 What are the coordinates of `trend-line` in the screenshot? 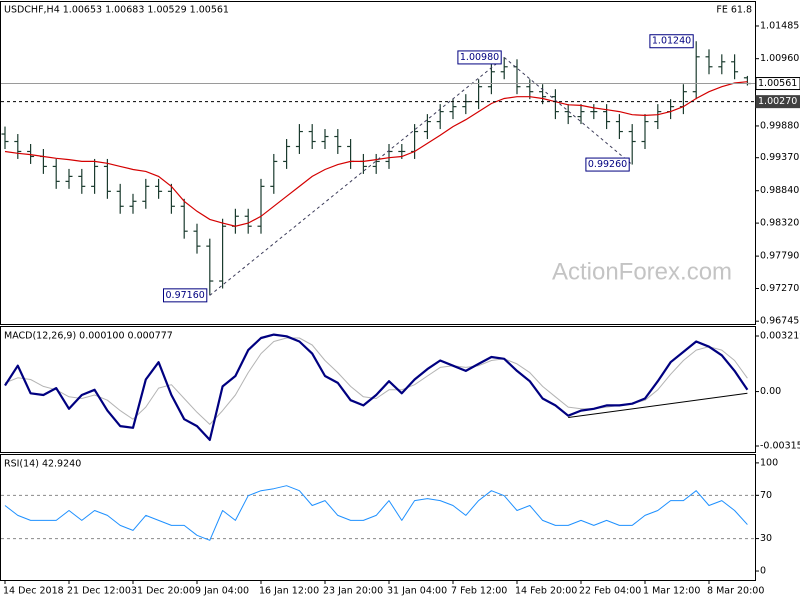 It's located at (658, 405).